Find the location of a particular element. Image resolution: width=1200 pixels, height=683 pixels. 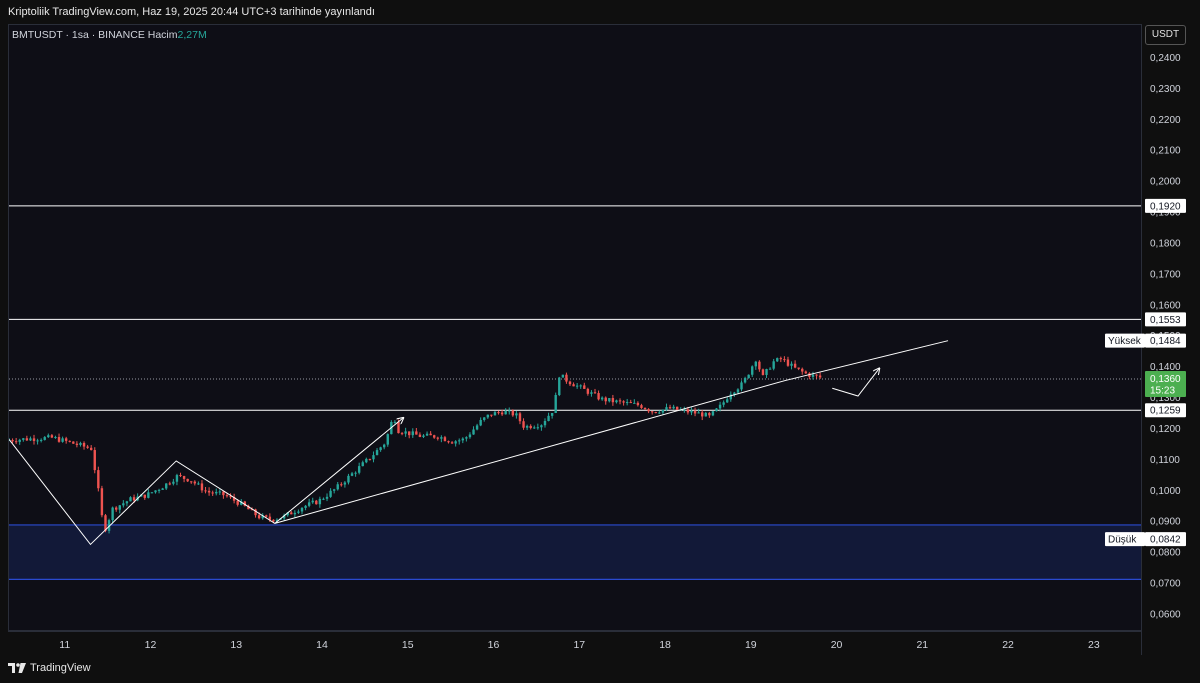

time-axis is located at coordinates (574, 643).